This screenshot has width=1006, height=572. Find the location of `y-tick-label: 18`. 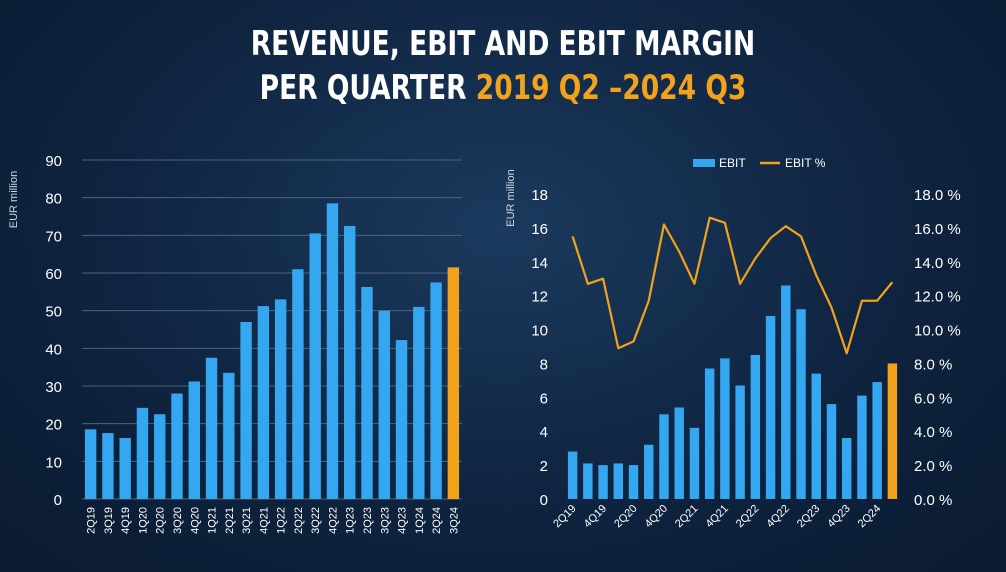

y-tick-label: 18 is located at coordinates (539, 195).